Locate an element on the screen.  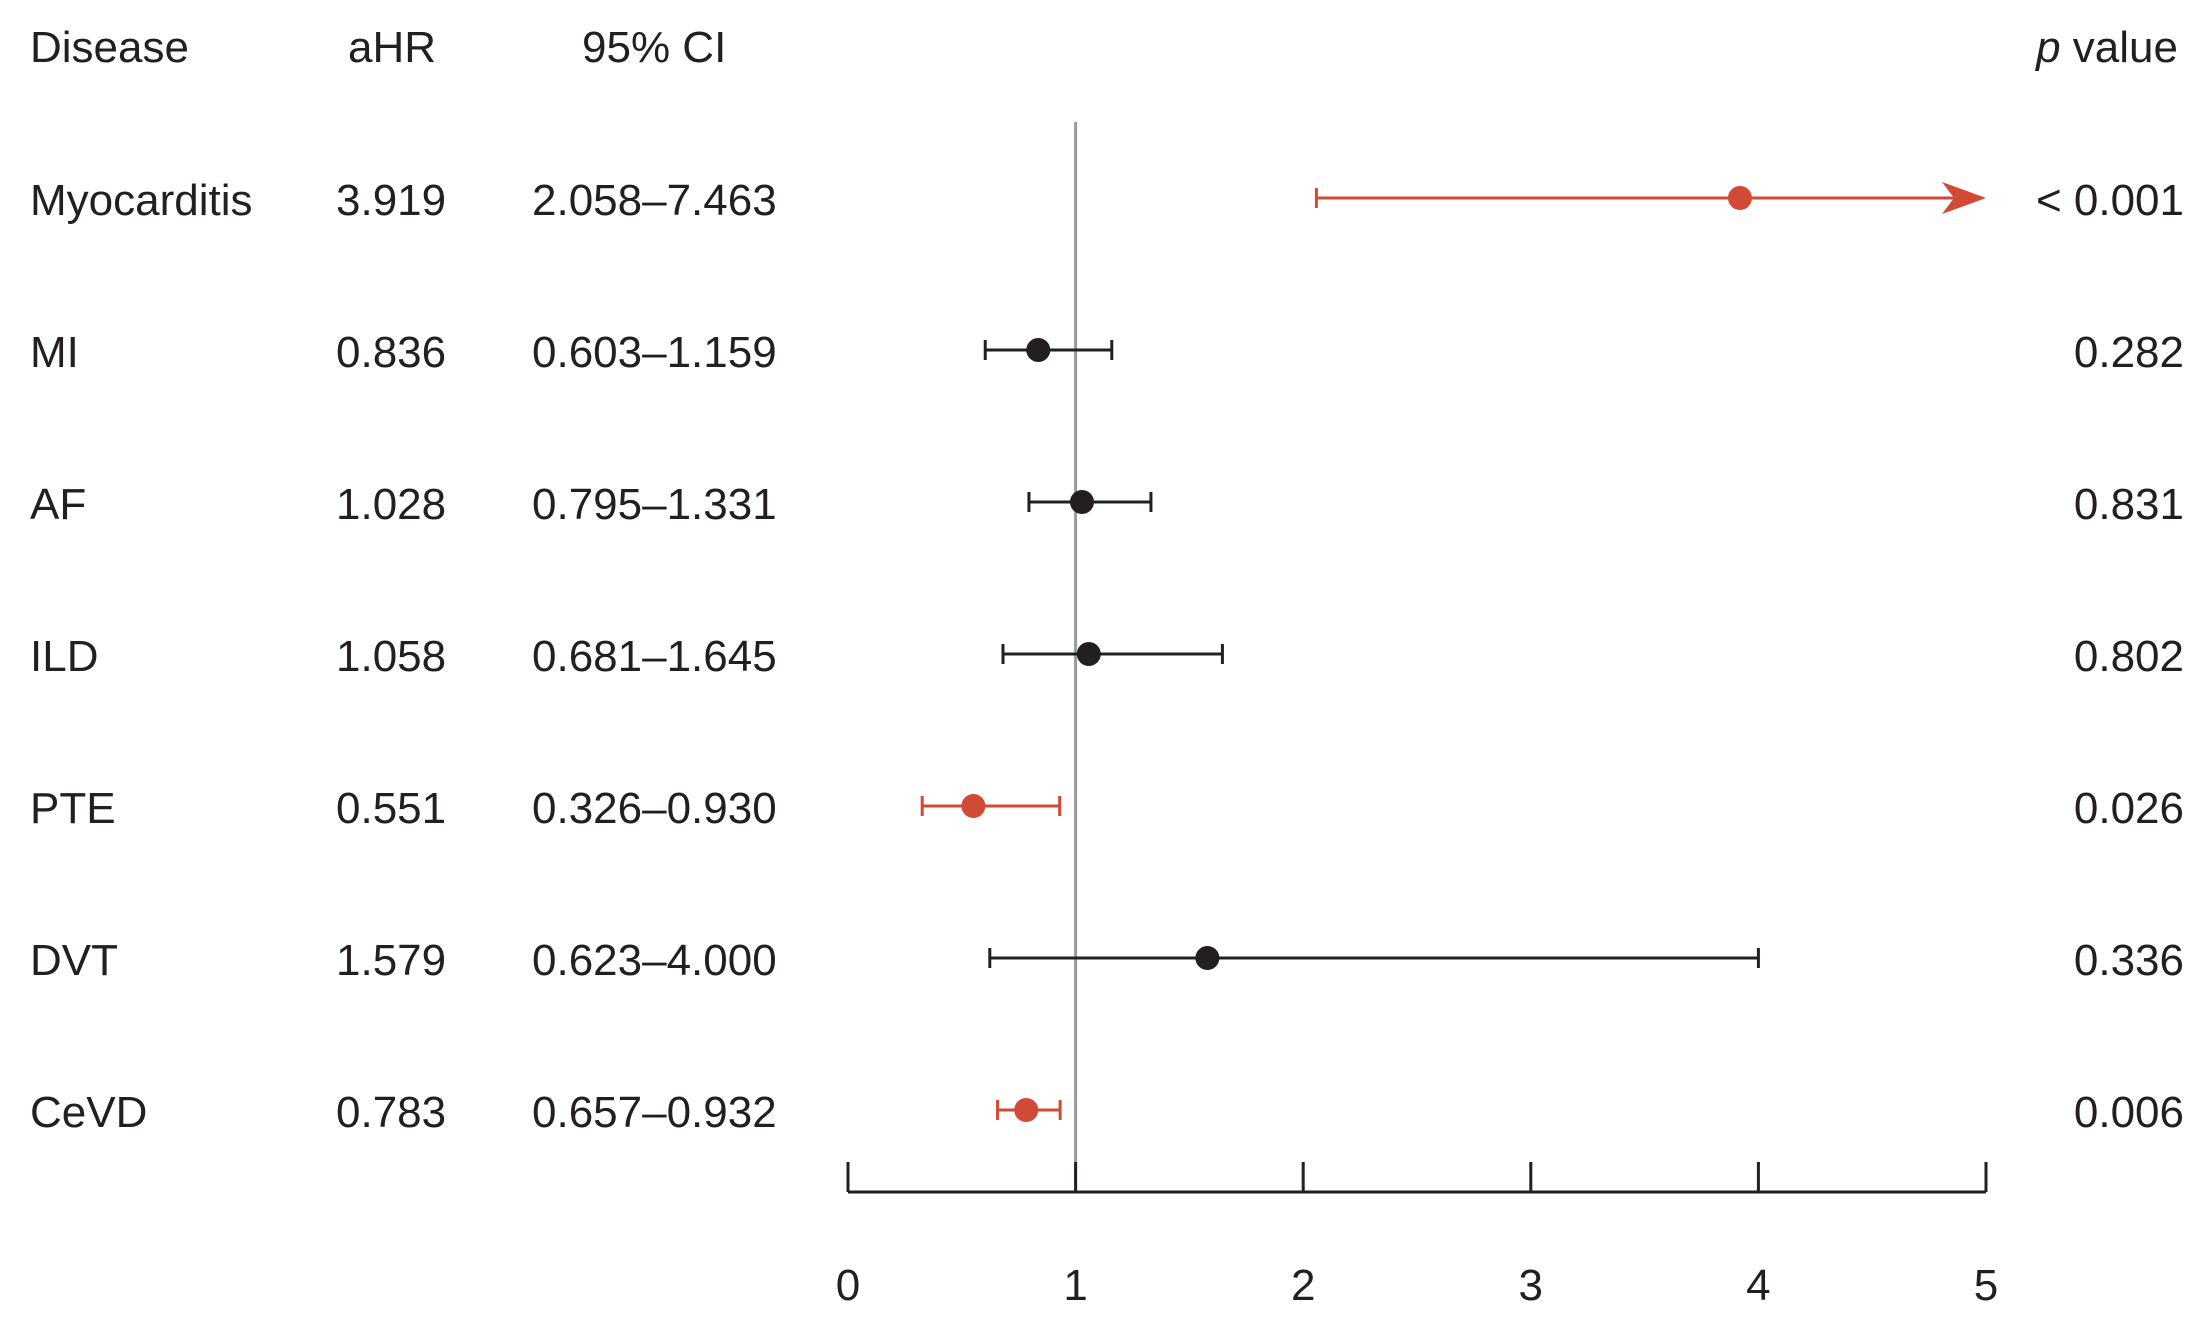
p-value: 0.831 is located at coordinates (2129, 504).